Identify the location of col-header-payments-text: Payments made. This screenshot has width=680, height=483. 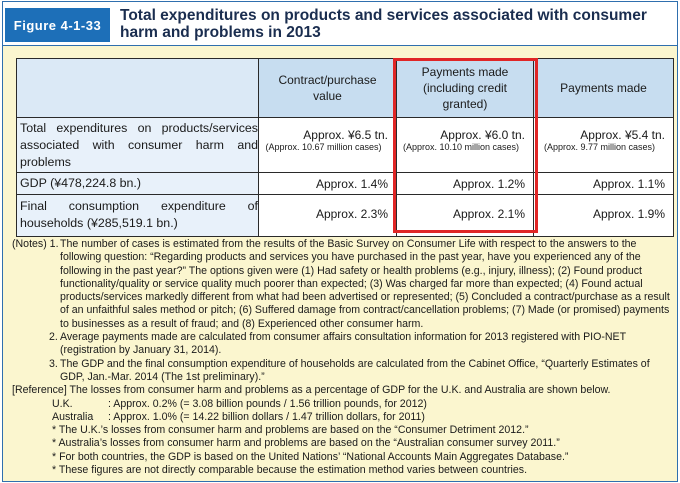
(603, 88).